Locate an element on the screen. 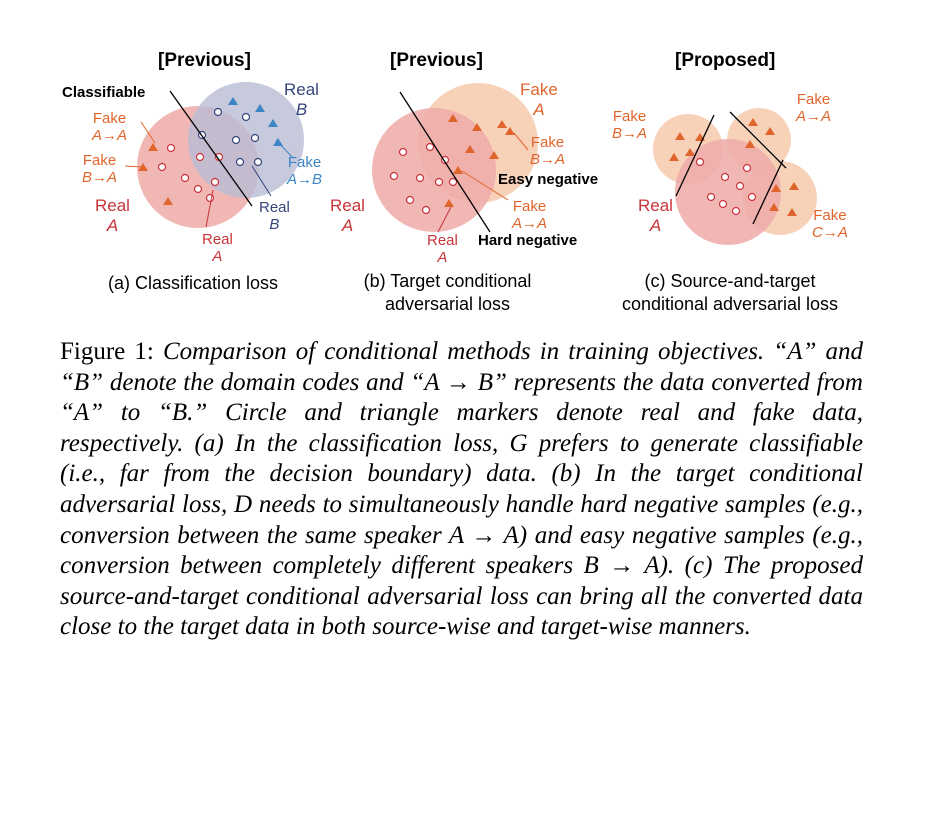 The image size is (925, 835). panel-c-diagram is located at coordinates (735, 176).